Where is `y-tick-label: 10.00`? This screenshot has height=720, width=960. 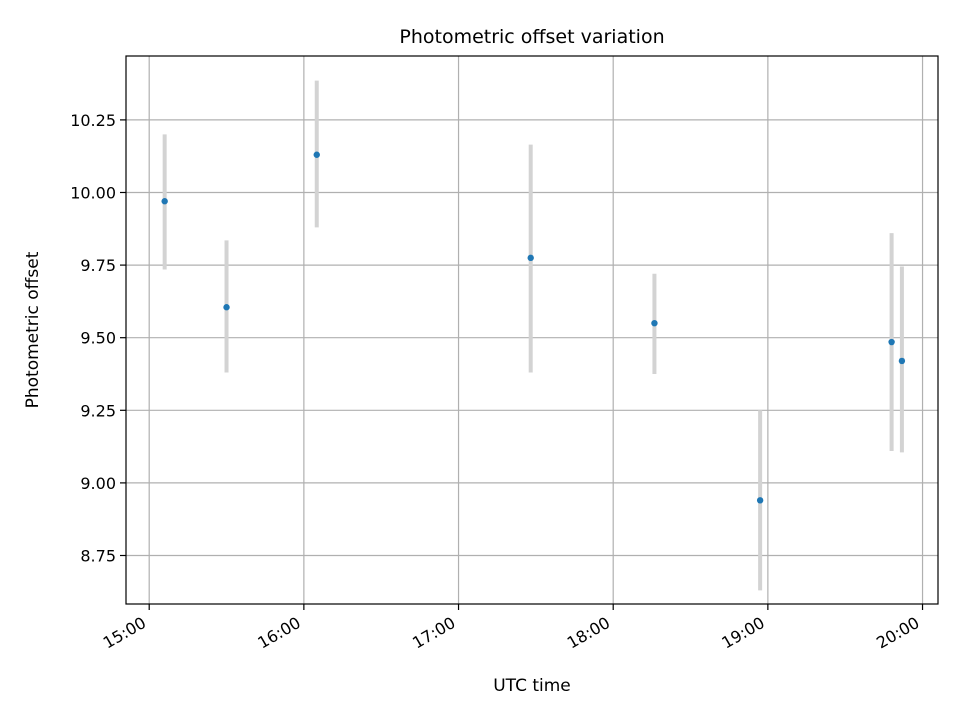 y-tick-label: 10.00 is located at coordinates (93, 192).